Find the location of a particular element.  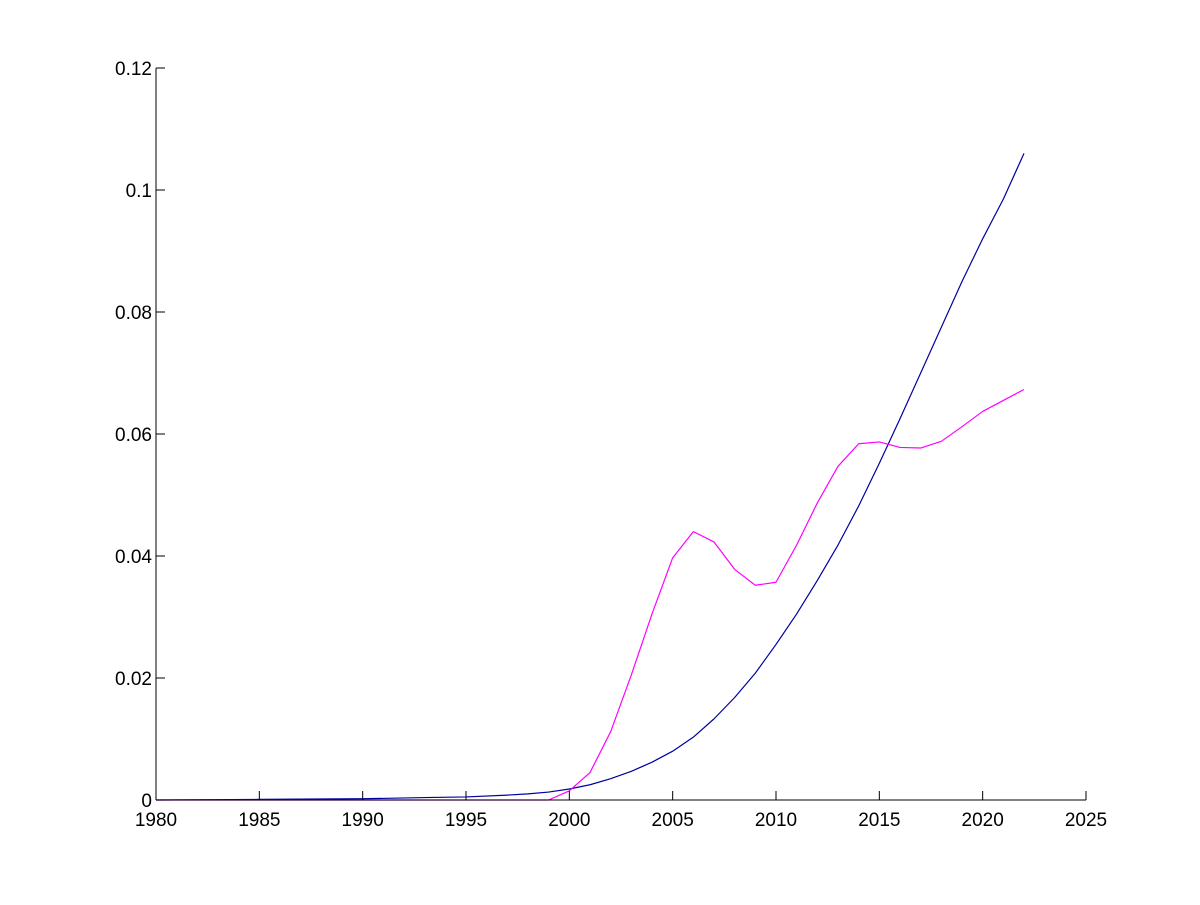

x-tick-label: 2025 is located at coordinates (1086, 820).